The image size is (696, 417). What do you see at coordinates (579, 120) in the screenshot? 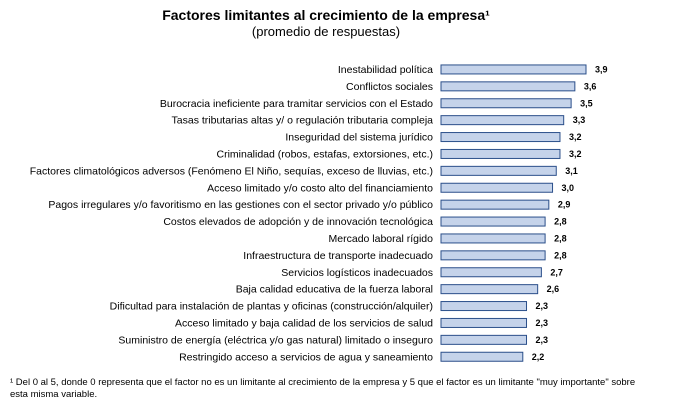
I see `value-label: 3,3` at bounding box center [579, 120].